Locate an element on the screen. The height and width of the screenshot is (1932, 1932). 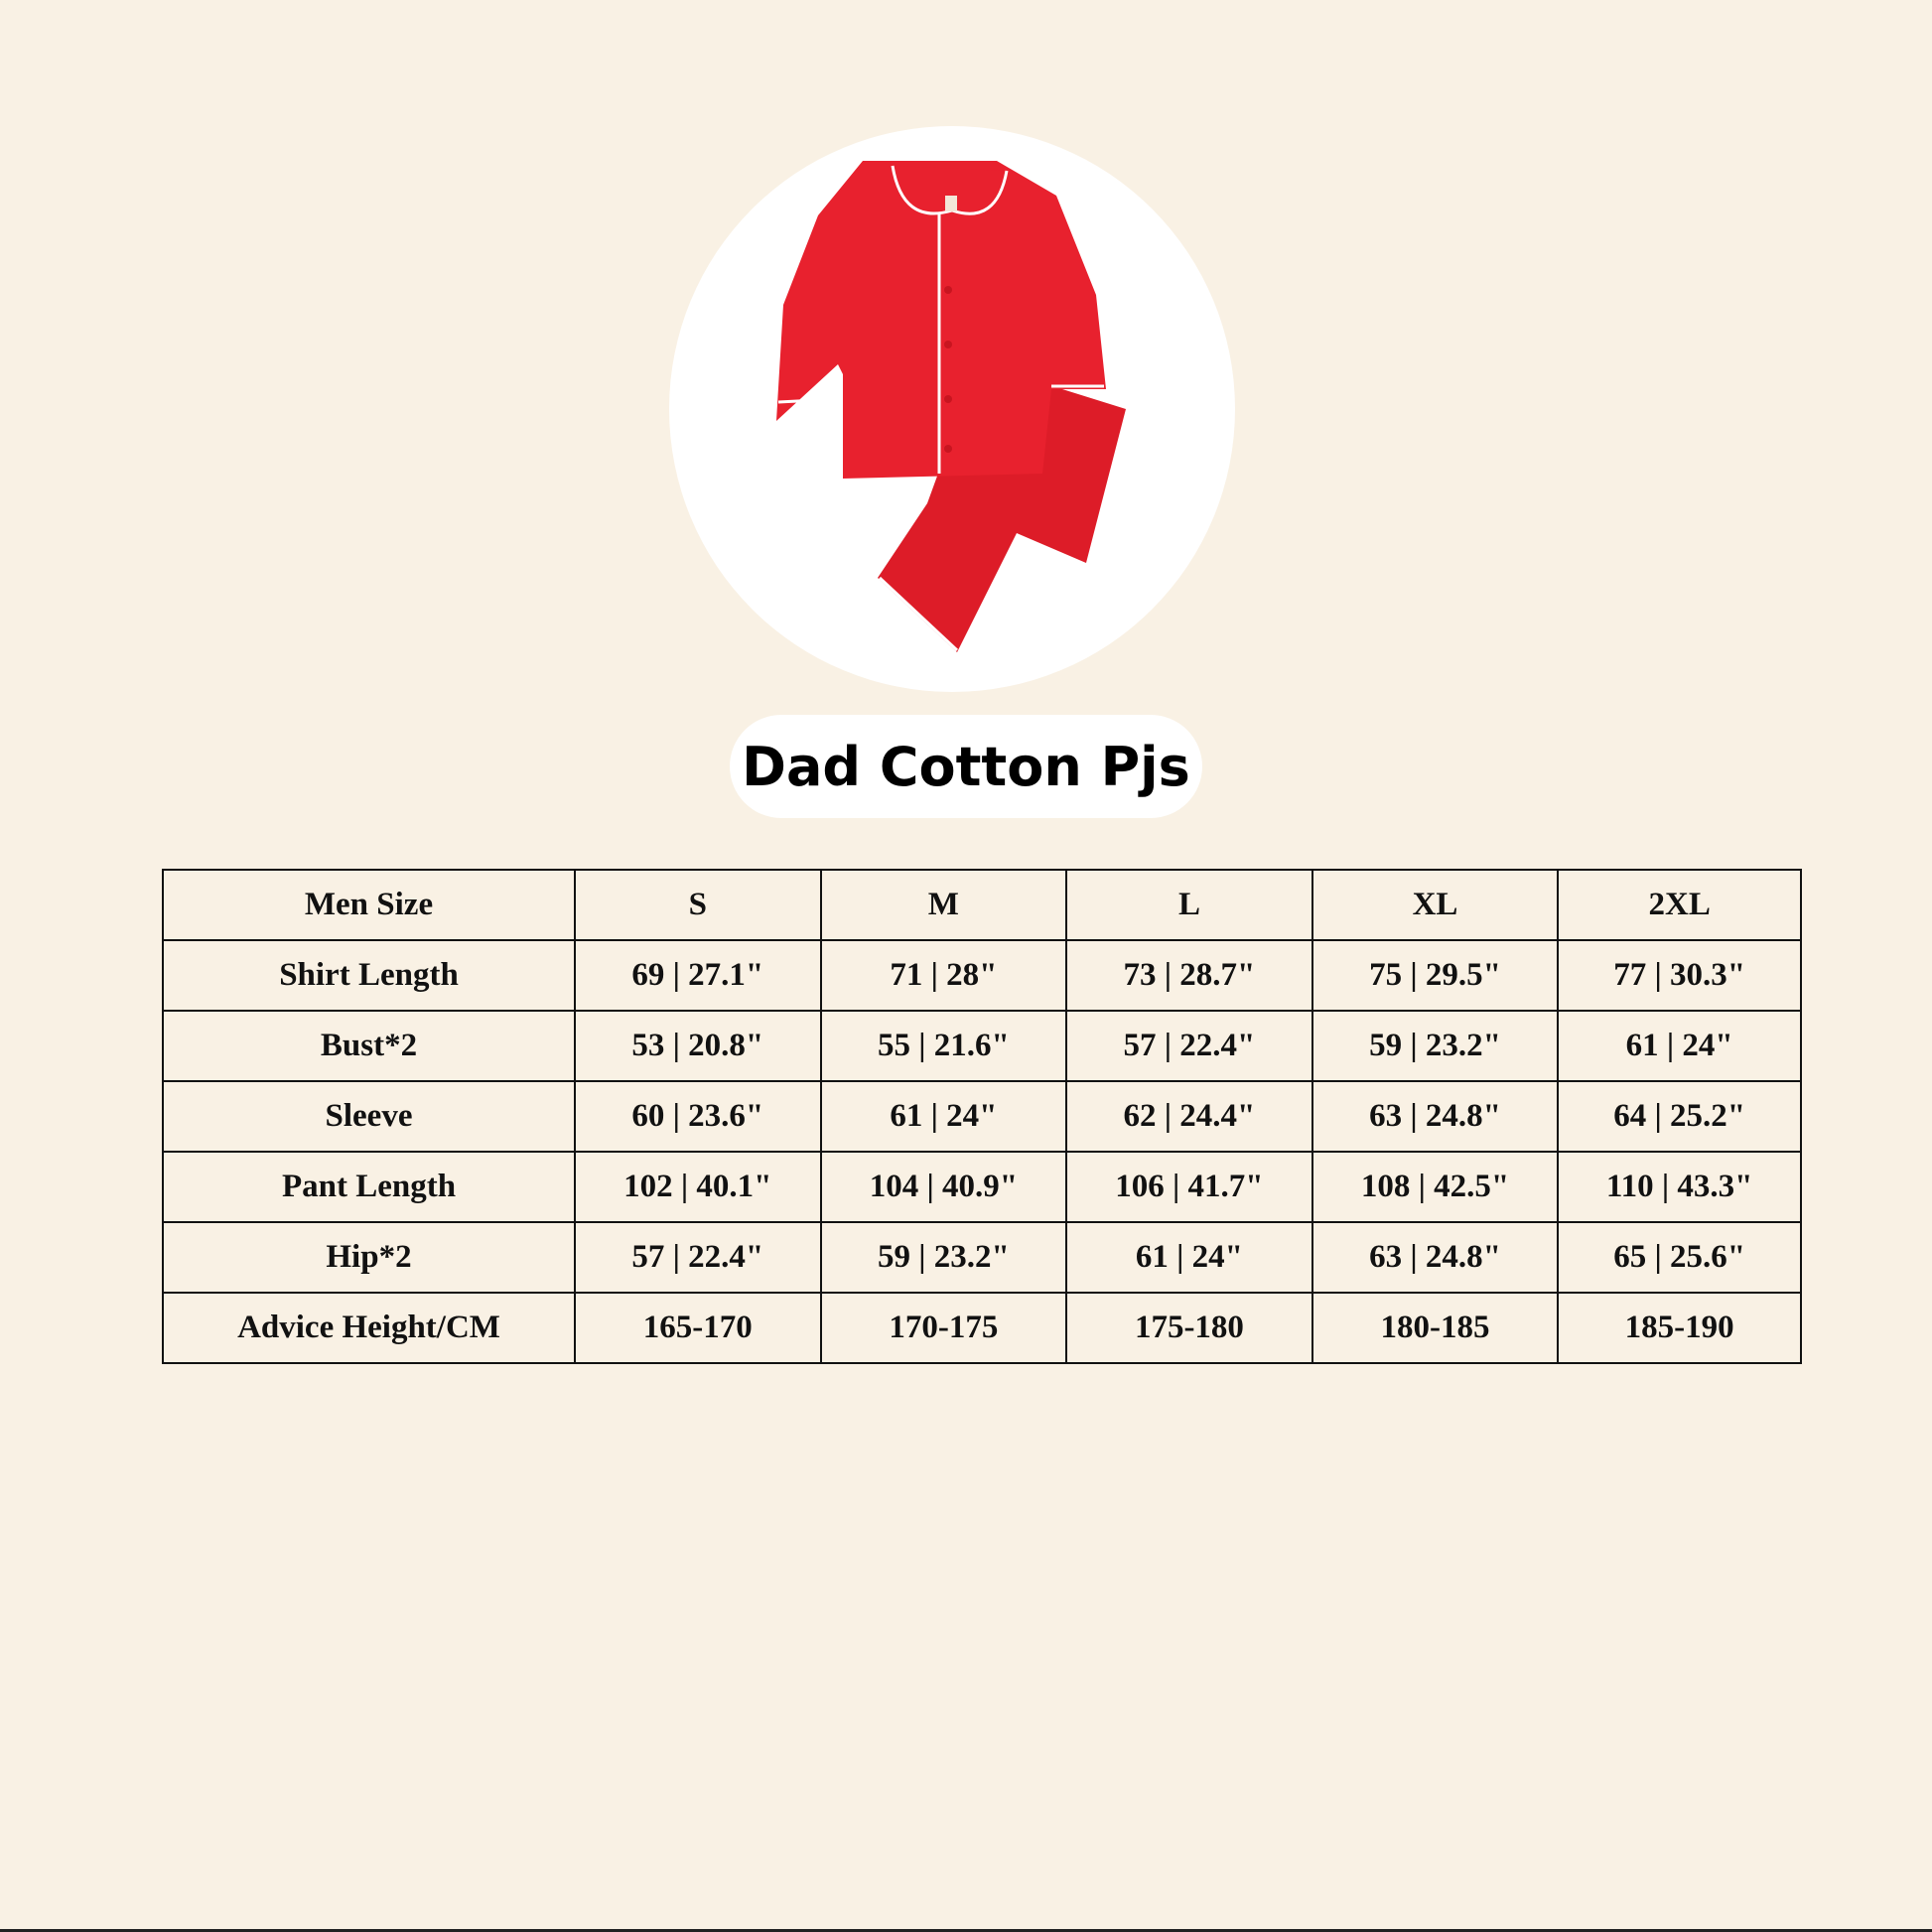
product-image-circle is located at coordinates (952, 409).